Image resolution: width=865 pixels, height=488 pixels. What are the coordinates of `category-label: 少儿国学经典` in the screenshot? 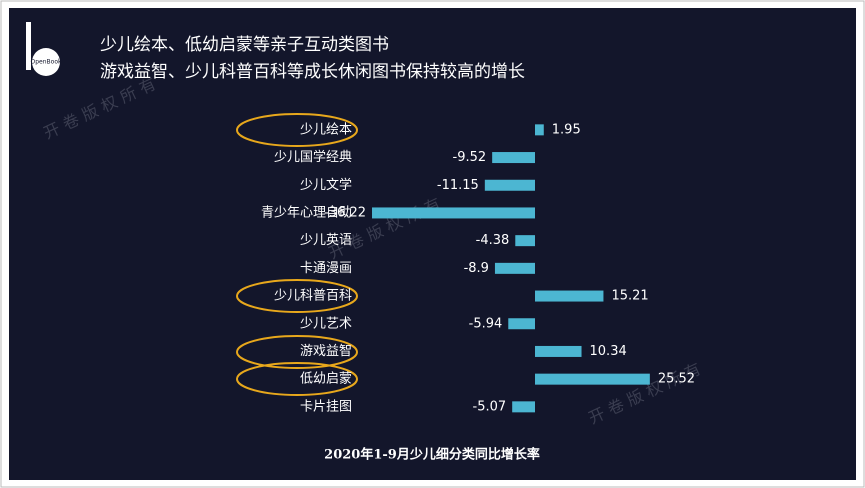 It's located at (313, 157).